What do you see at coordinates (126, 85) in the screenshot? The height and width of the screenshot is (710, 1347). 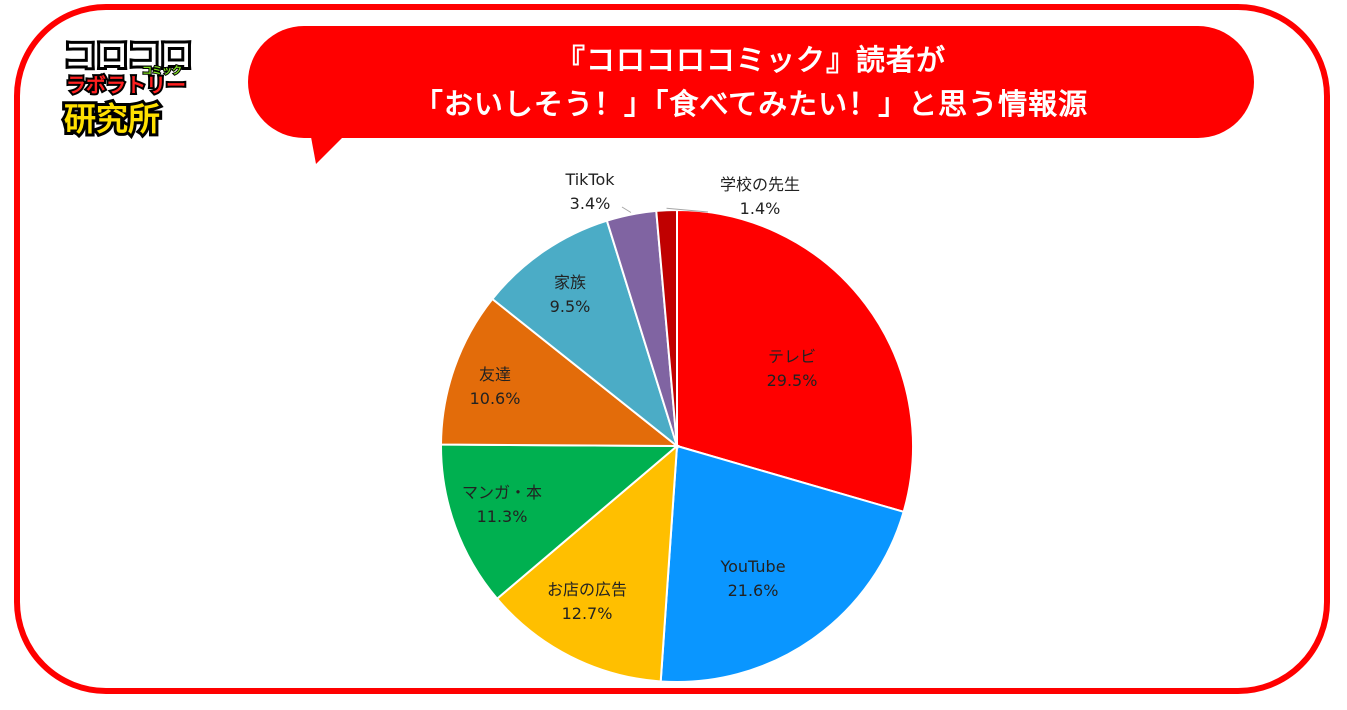 I see `logo-line2: ラボラトリー` at bounding box center [126, 85].